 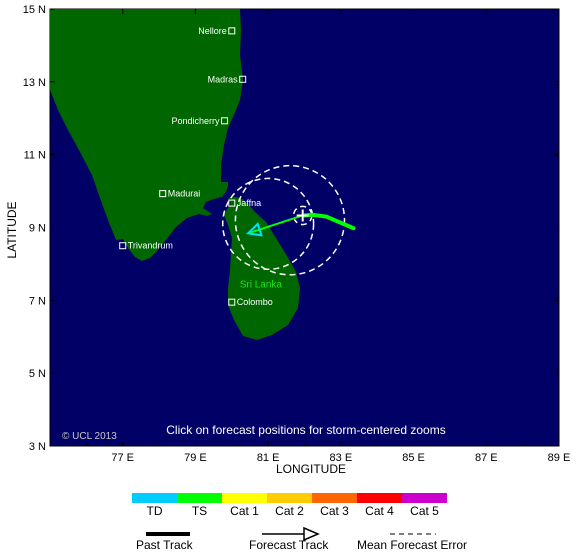 What do you see at coordinates (254, 229) in the screenshot?
I see `forecast-position-arrow` at bounding box center [254, 229].